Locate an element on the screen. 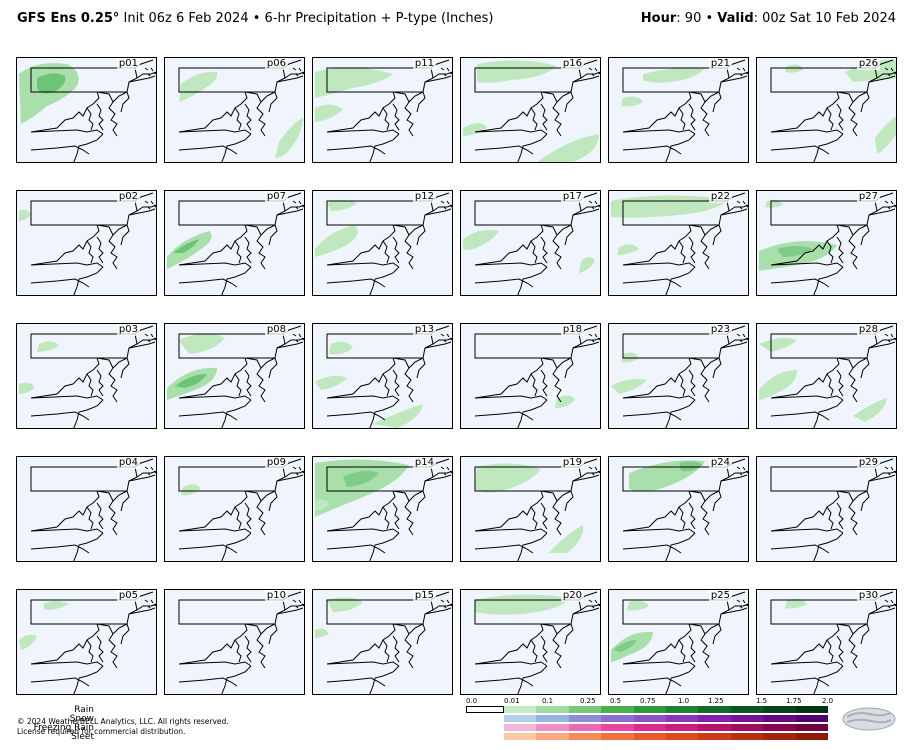 This screenshot has width=913, height=750. ensemble-panel-p06: p06 is located at coordinates (234, 110).